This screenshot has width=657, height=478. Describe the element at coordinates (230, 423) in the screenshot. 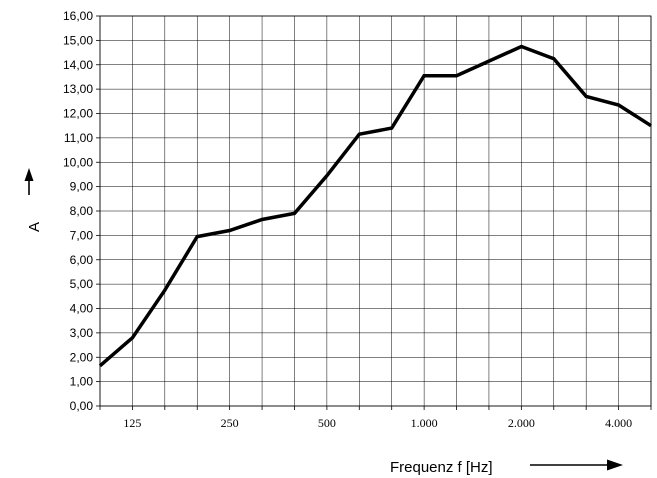

I see `x-tick-label: 250` at that location.